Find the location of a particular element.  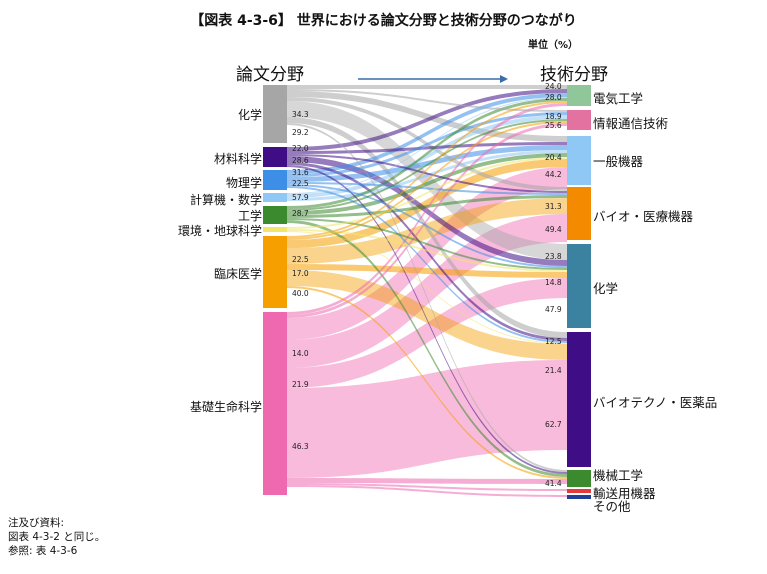

left-label-chemistry: 化学 is located at coordinates (249, 115).